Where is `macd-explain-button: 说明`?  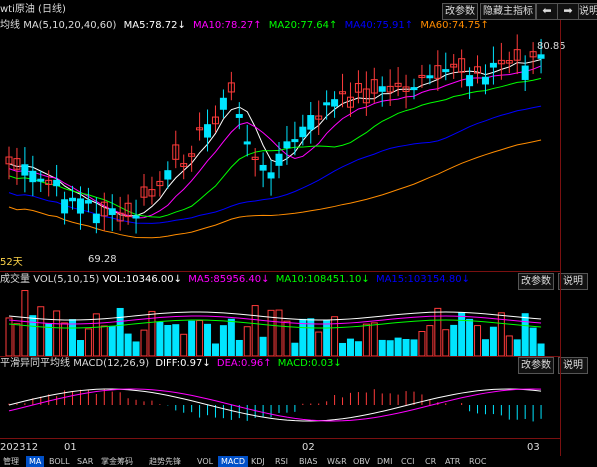
macd-explain-button: 说明 is located at coordinates (573, 365).